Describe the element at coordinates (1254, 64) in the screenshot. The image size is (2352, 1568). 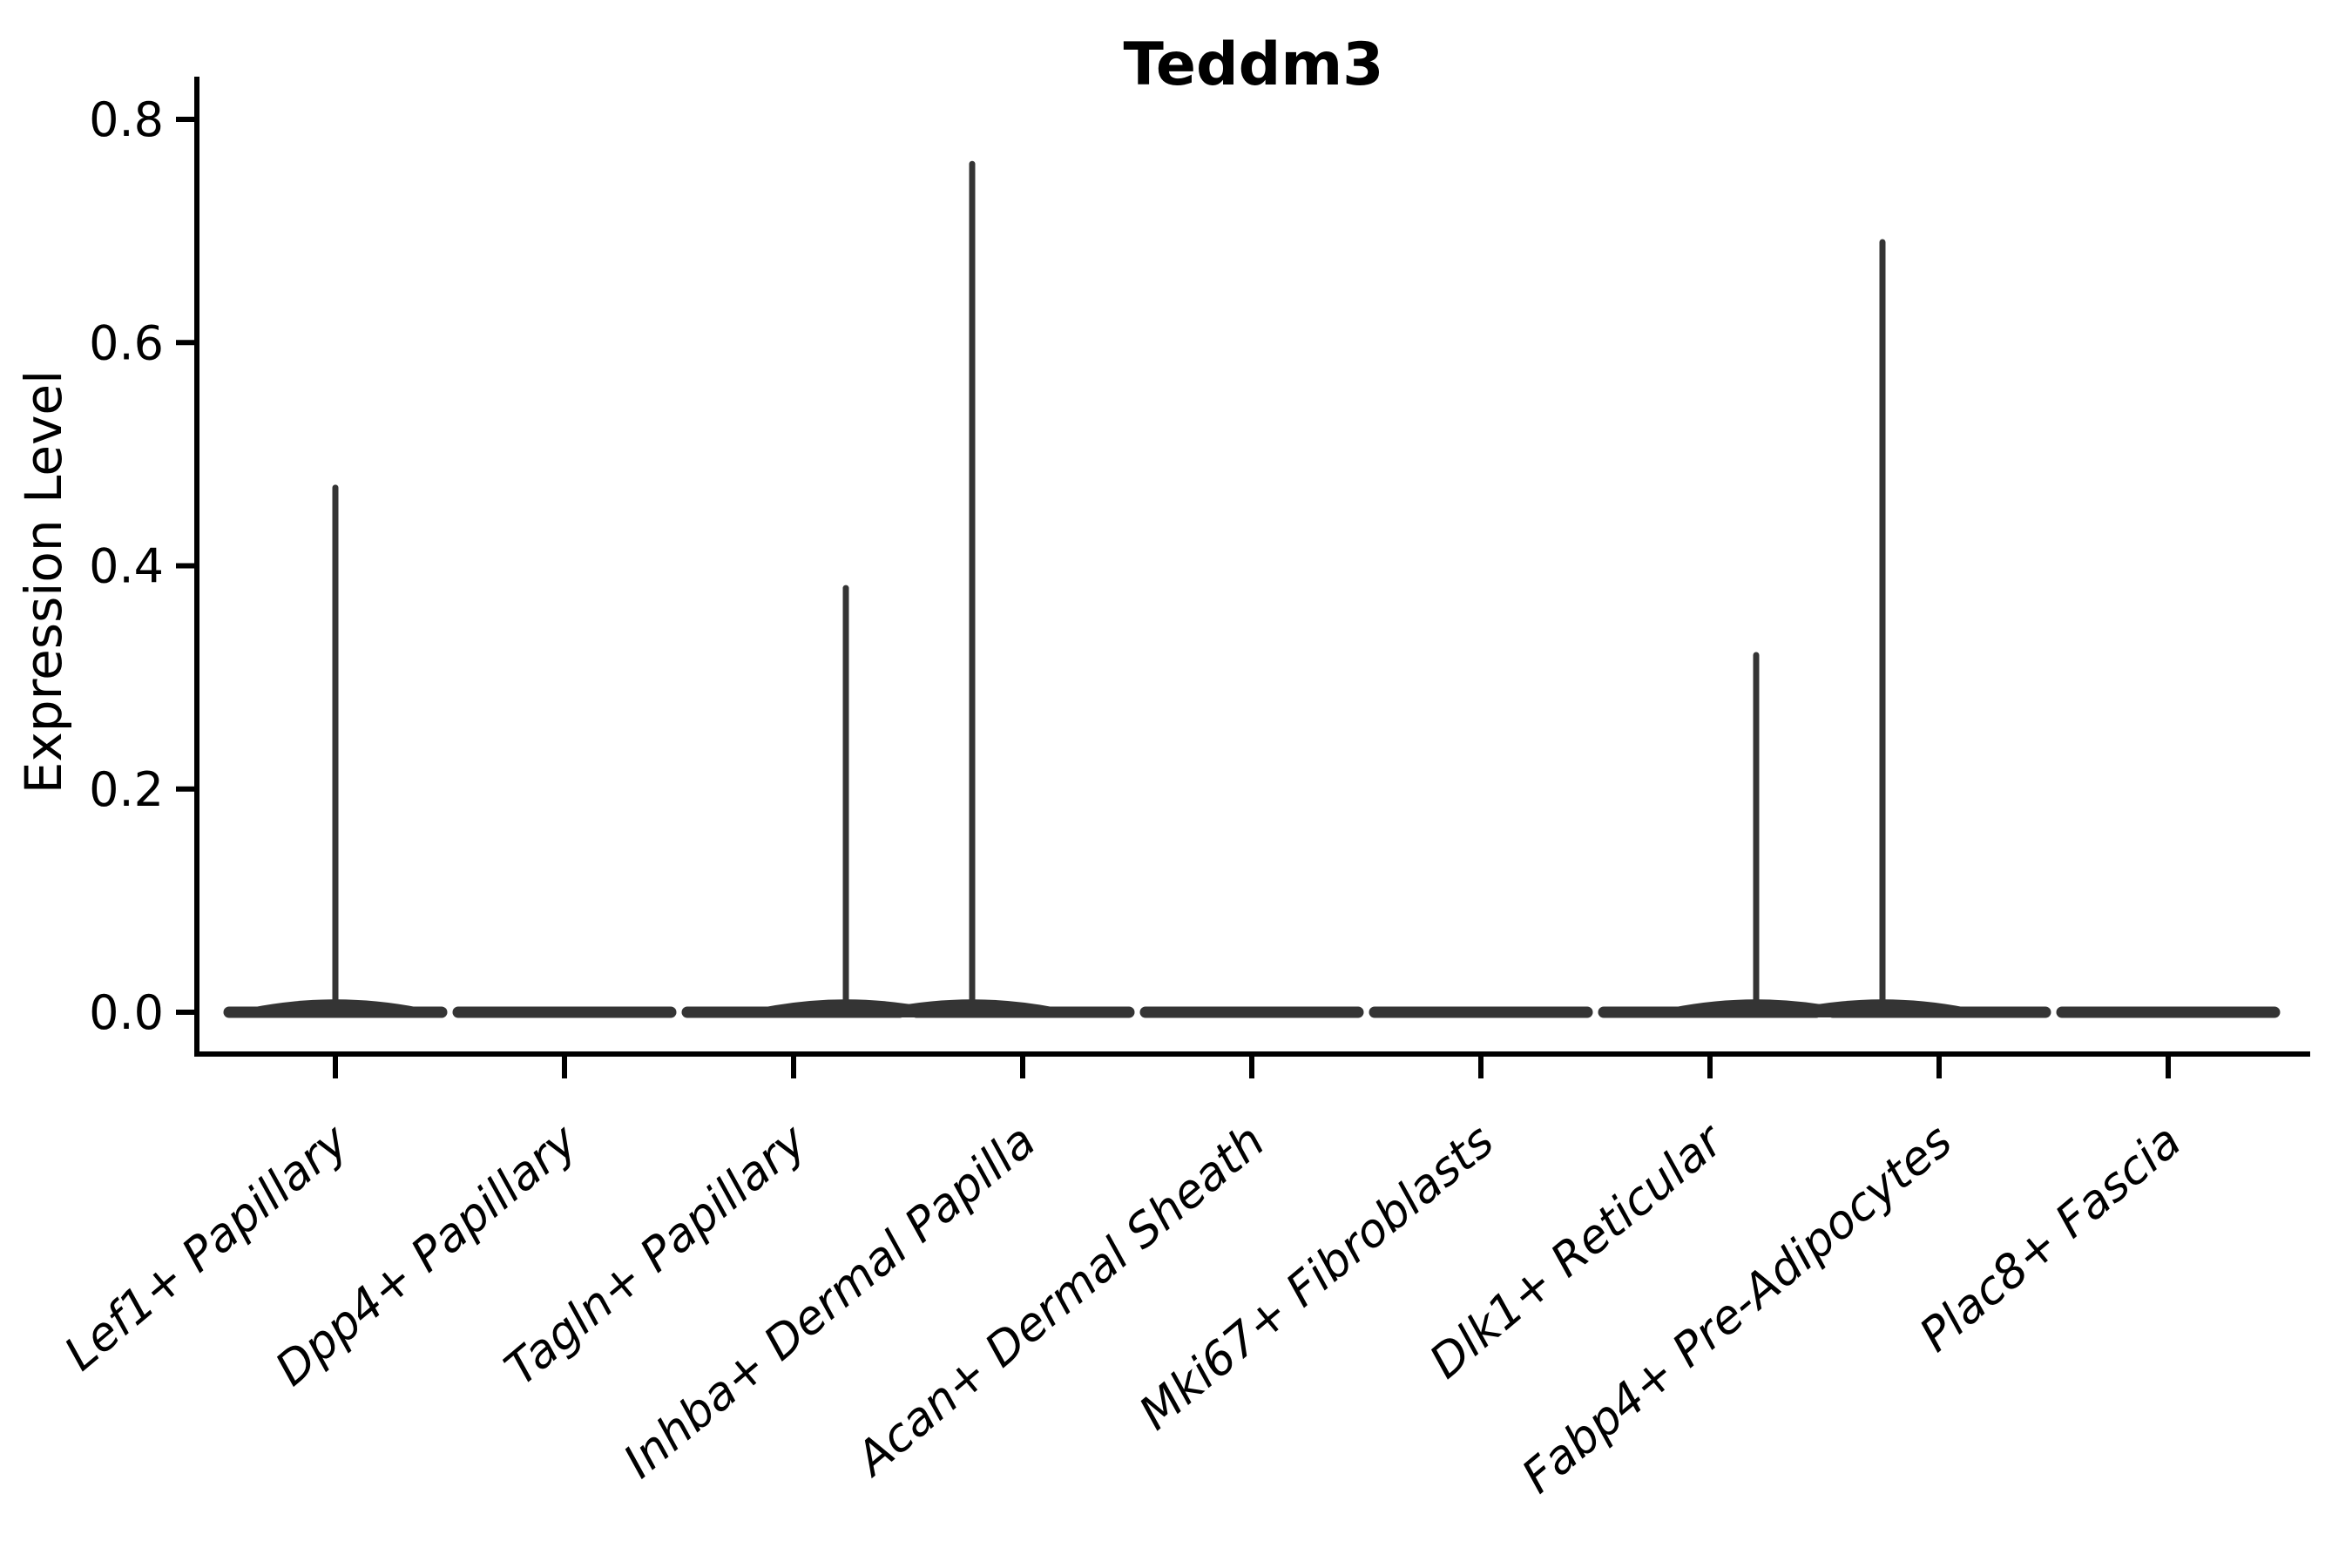
I see `chart-title: Teddm3` at that location.